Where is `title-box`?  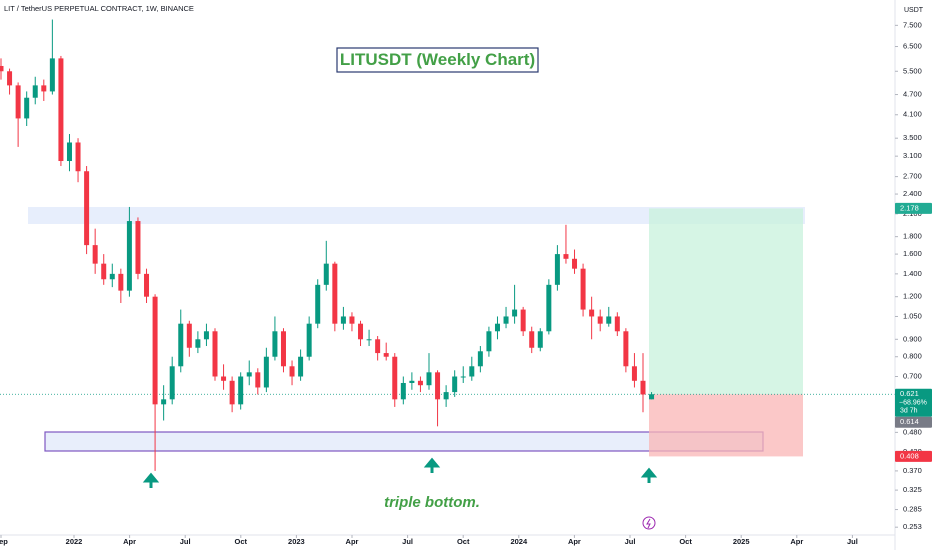 title-box is located at coordinates (437, 60).